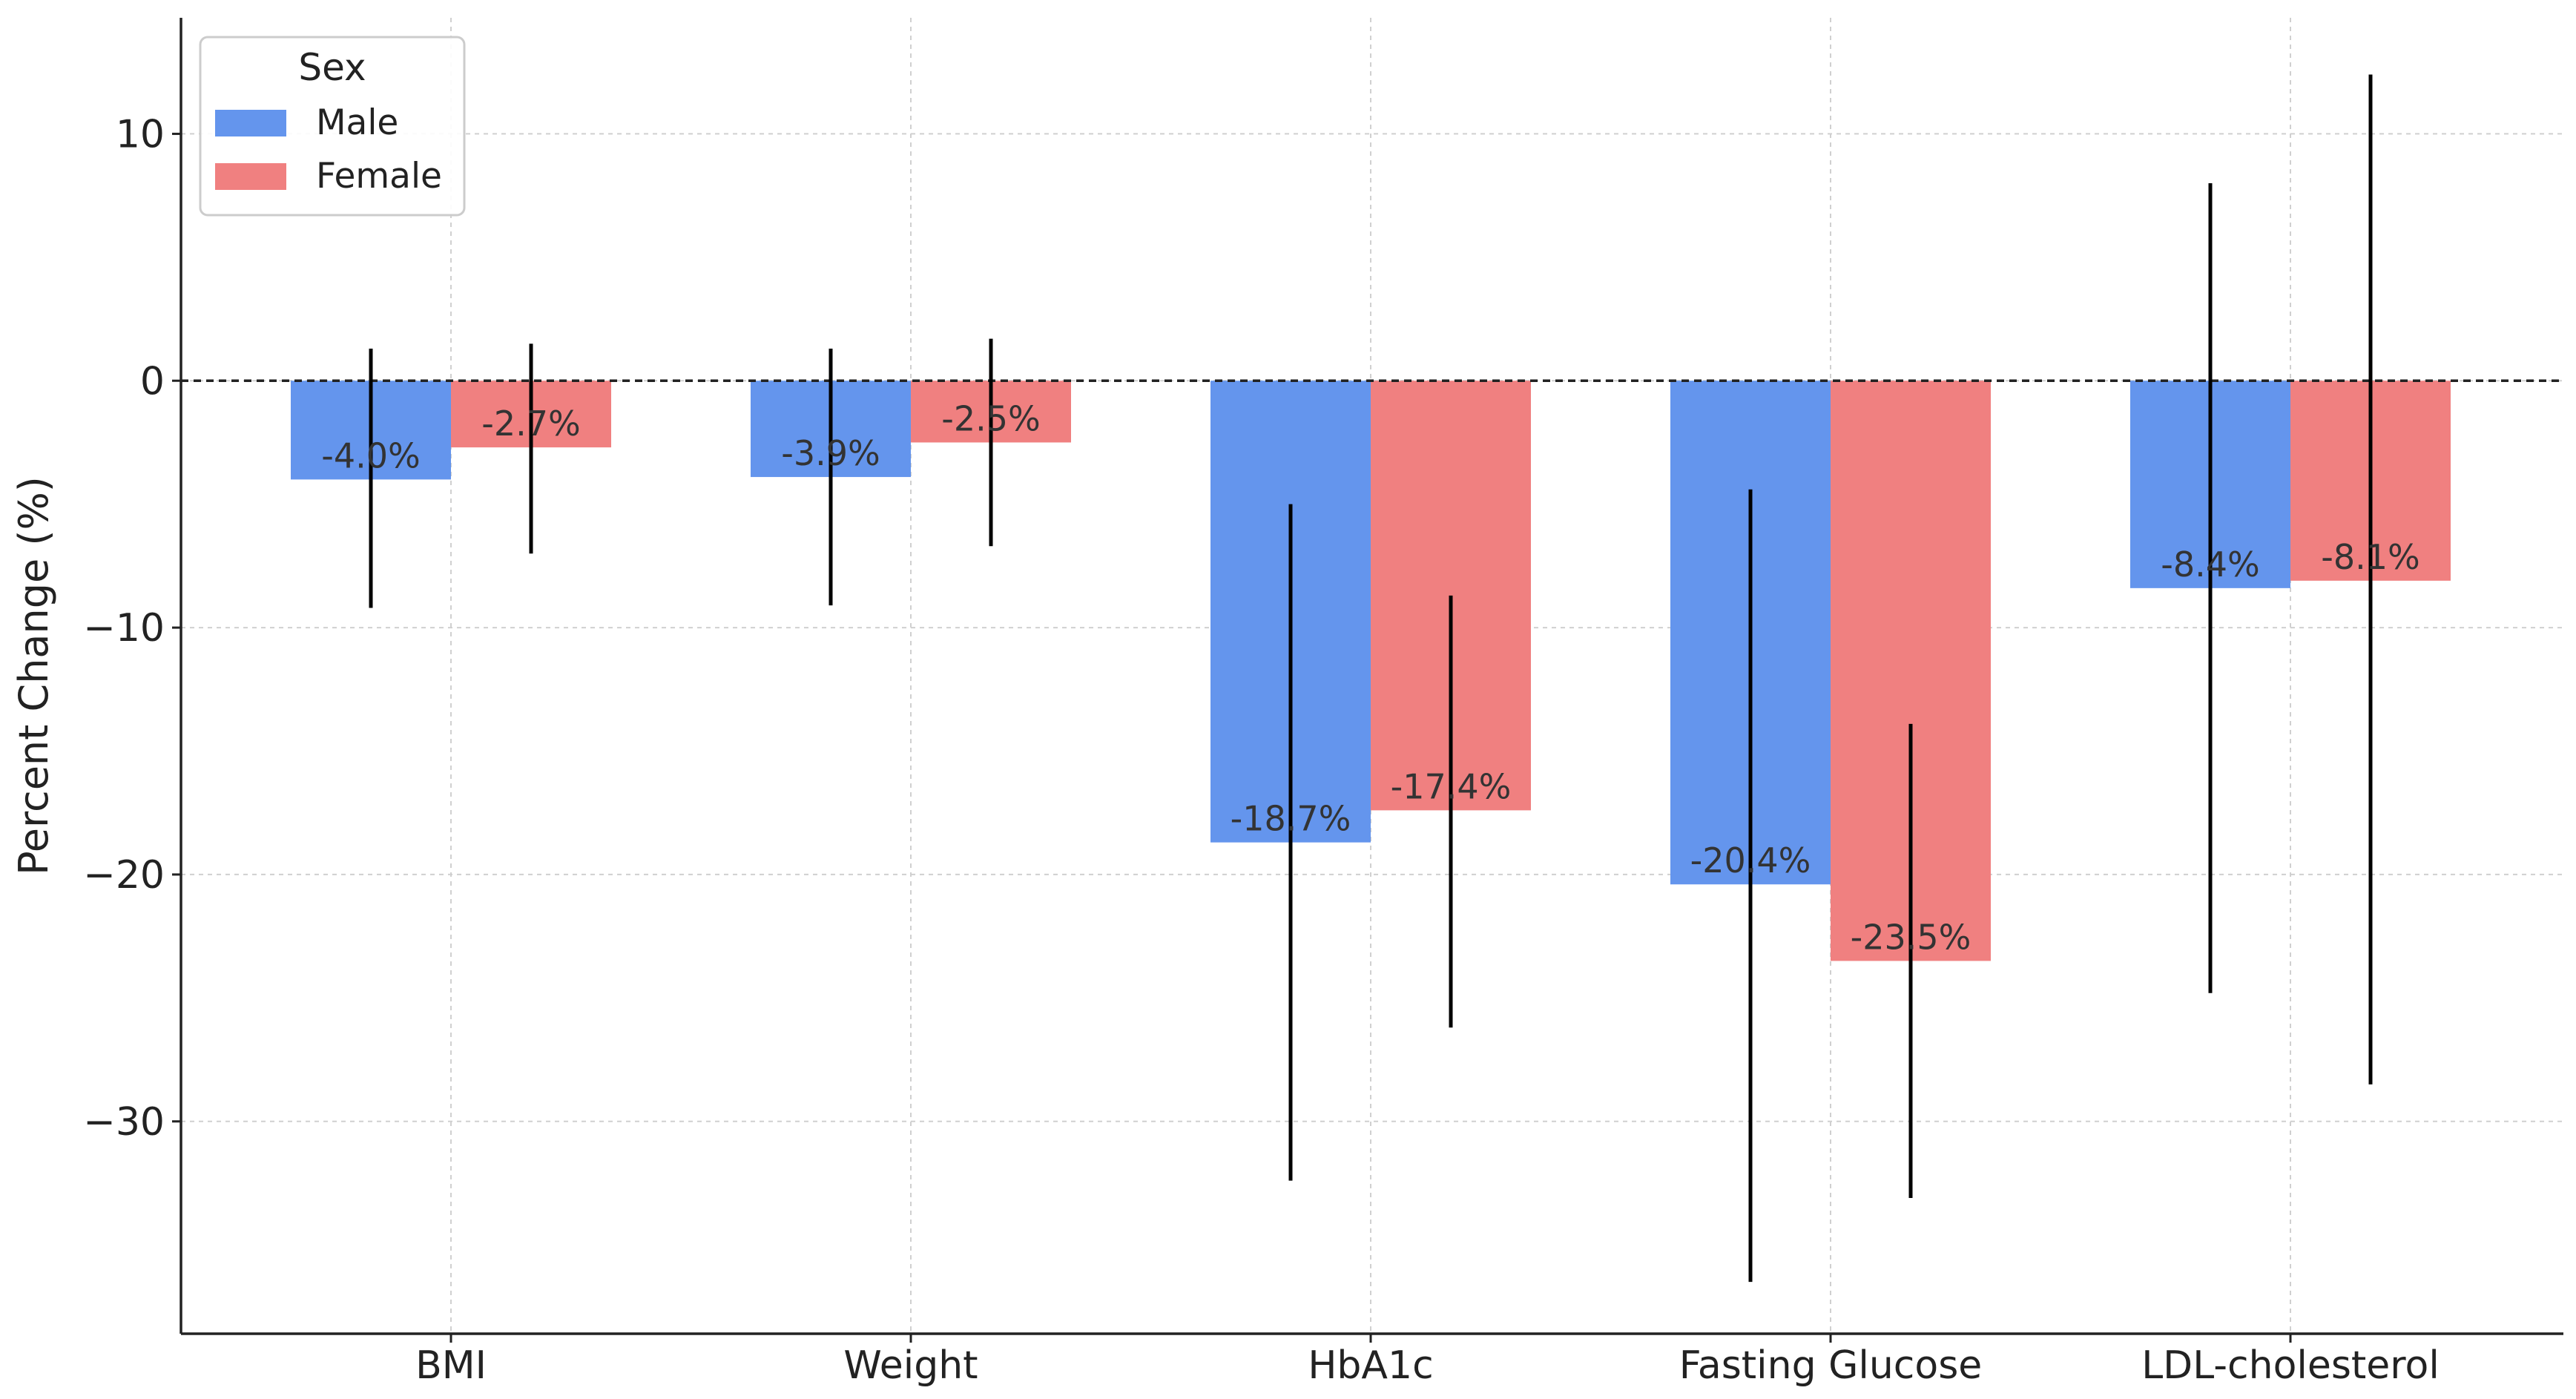 This screenshot has height=1399, width=2576. What do you see at coordinates (357, 122) in the screenshot?
I see `legend-label-male: Male` at bounding box center [357, 122].